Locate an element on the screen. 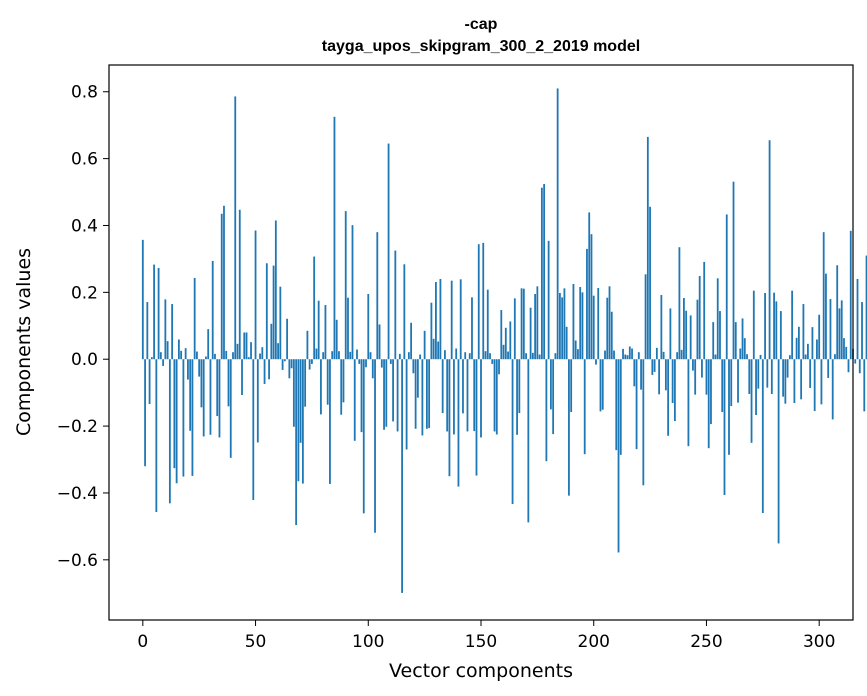 The image size is (867, 696). chart-title: -cap is located at coordinates (481, 24).